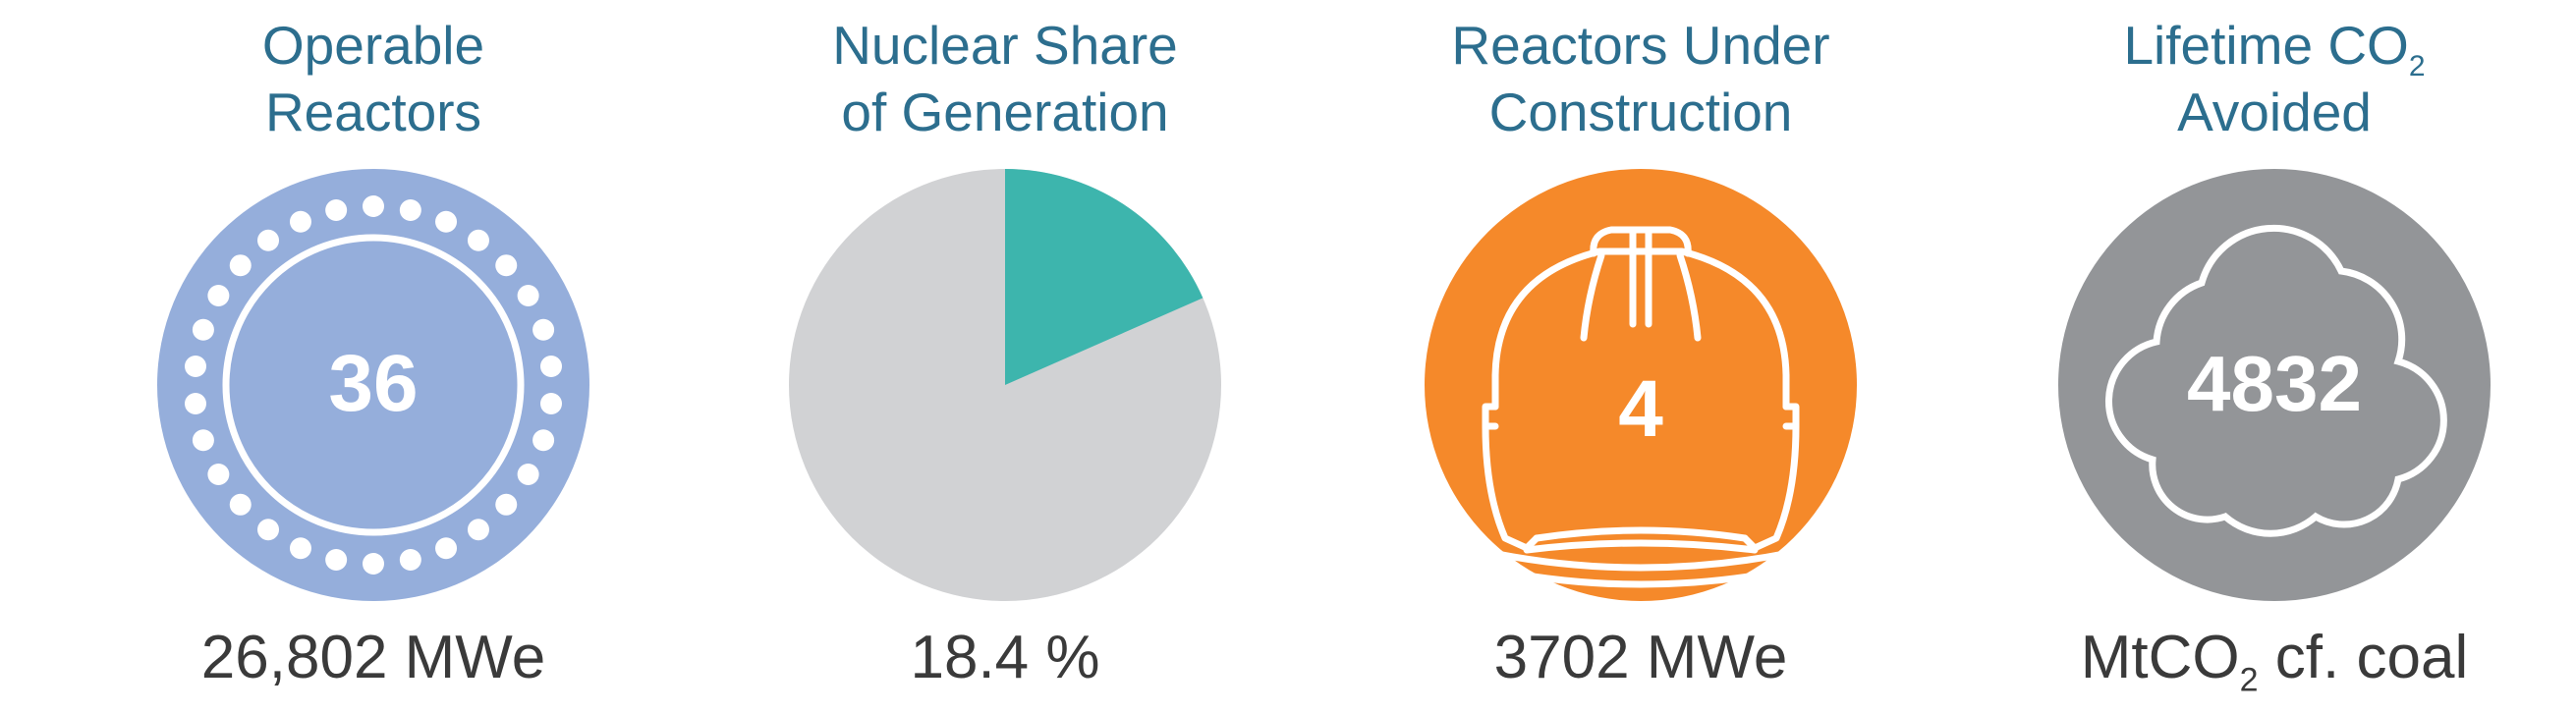  Describe the element at coordinates (1640, 112) in the screenshot. I see `title-line-2: Construction` at that location.